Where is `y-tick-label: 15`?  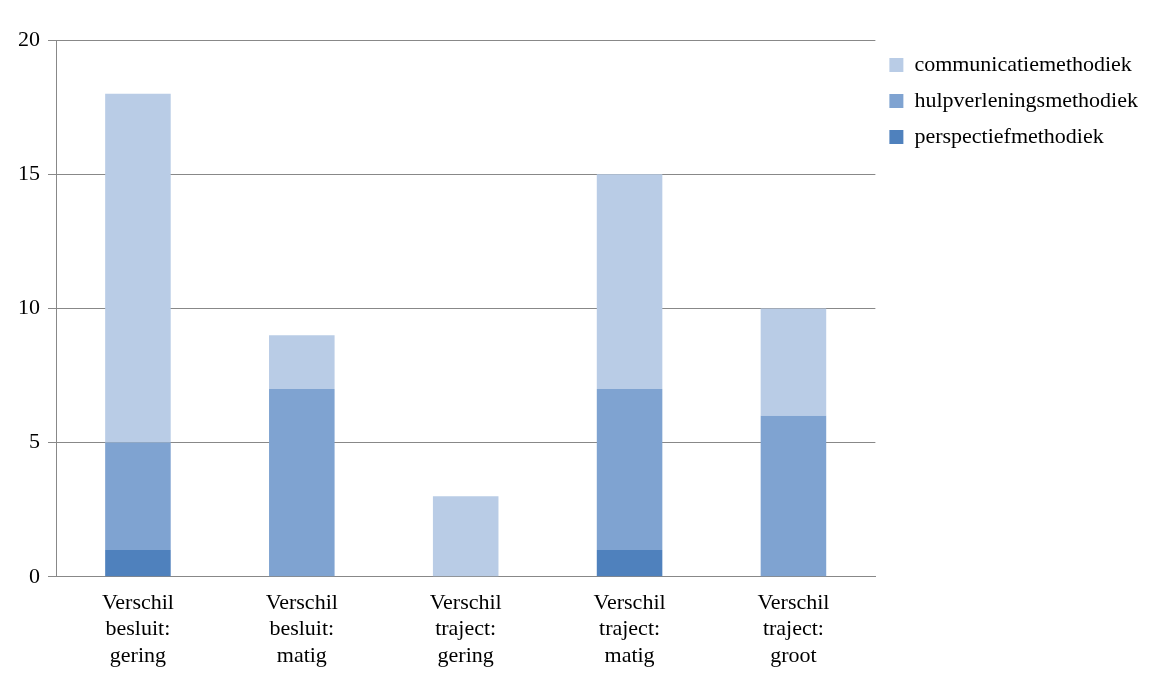
y-tick-label: 15 is located at coordinates (29, 172).